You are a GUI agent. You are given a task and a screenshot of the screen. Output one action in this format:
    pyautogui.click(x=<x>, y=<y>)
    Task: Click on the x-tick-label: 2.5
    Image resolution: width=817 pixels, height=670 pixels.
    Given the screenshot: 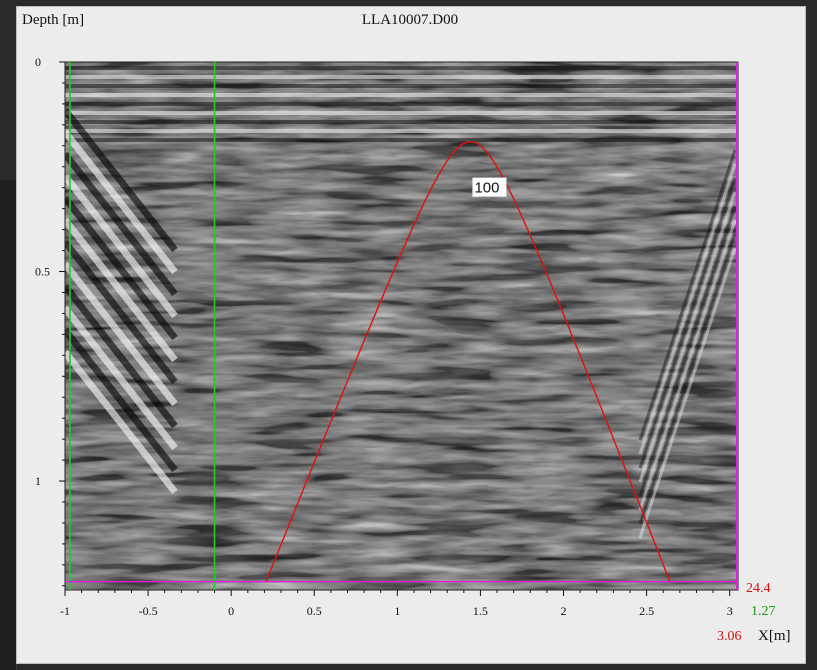 What is the action you would take?
    pyautogui.click(x=646, y=611)
    